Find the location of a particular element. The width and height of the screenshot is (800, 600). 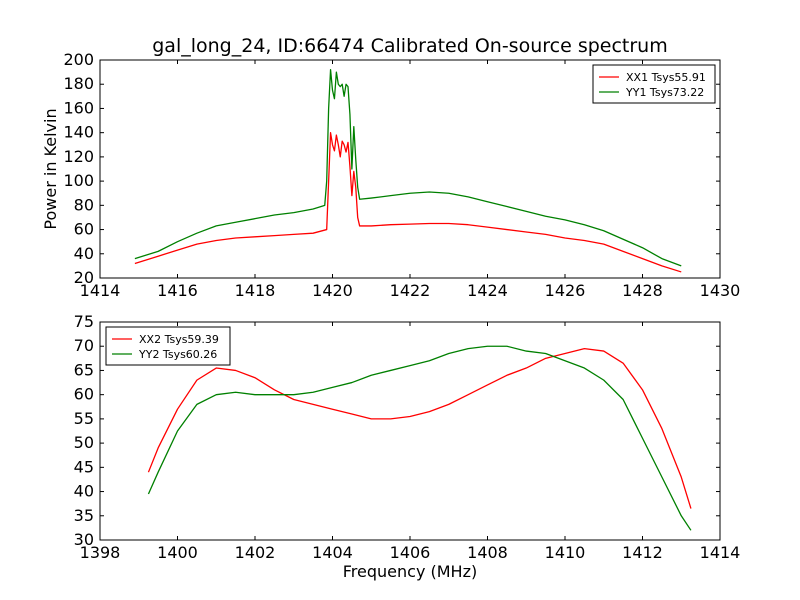

top-x-tick-label: 1422 is located at coordinates (410, 290).